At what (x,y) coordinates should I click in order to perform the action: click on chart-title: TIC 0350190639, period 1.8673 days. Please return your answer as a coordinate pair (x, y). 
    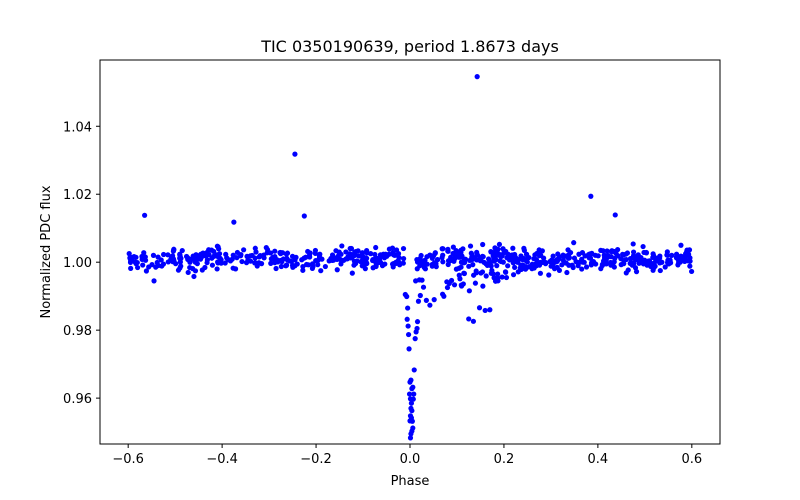
    Looking at the image, I should click on (409, 46).